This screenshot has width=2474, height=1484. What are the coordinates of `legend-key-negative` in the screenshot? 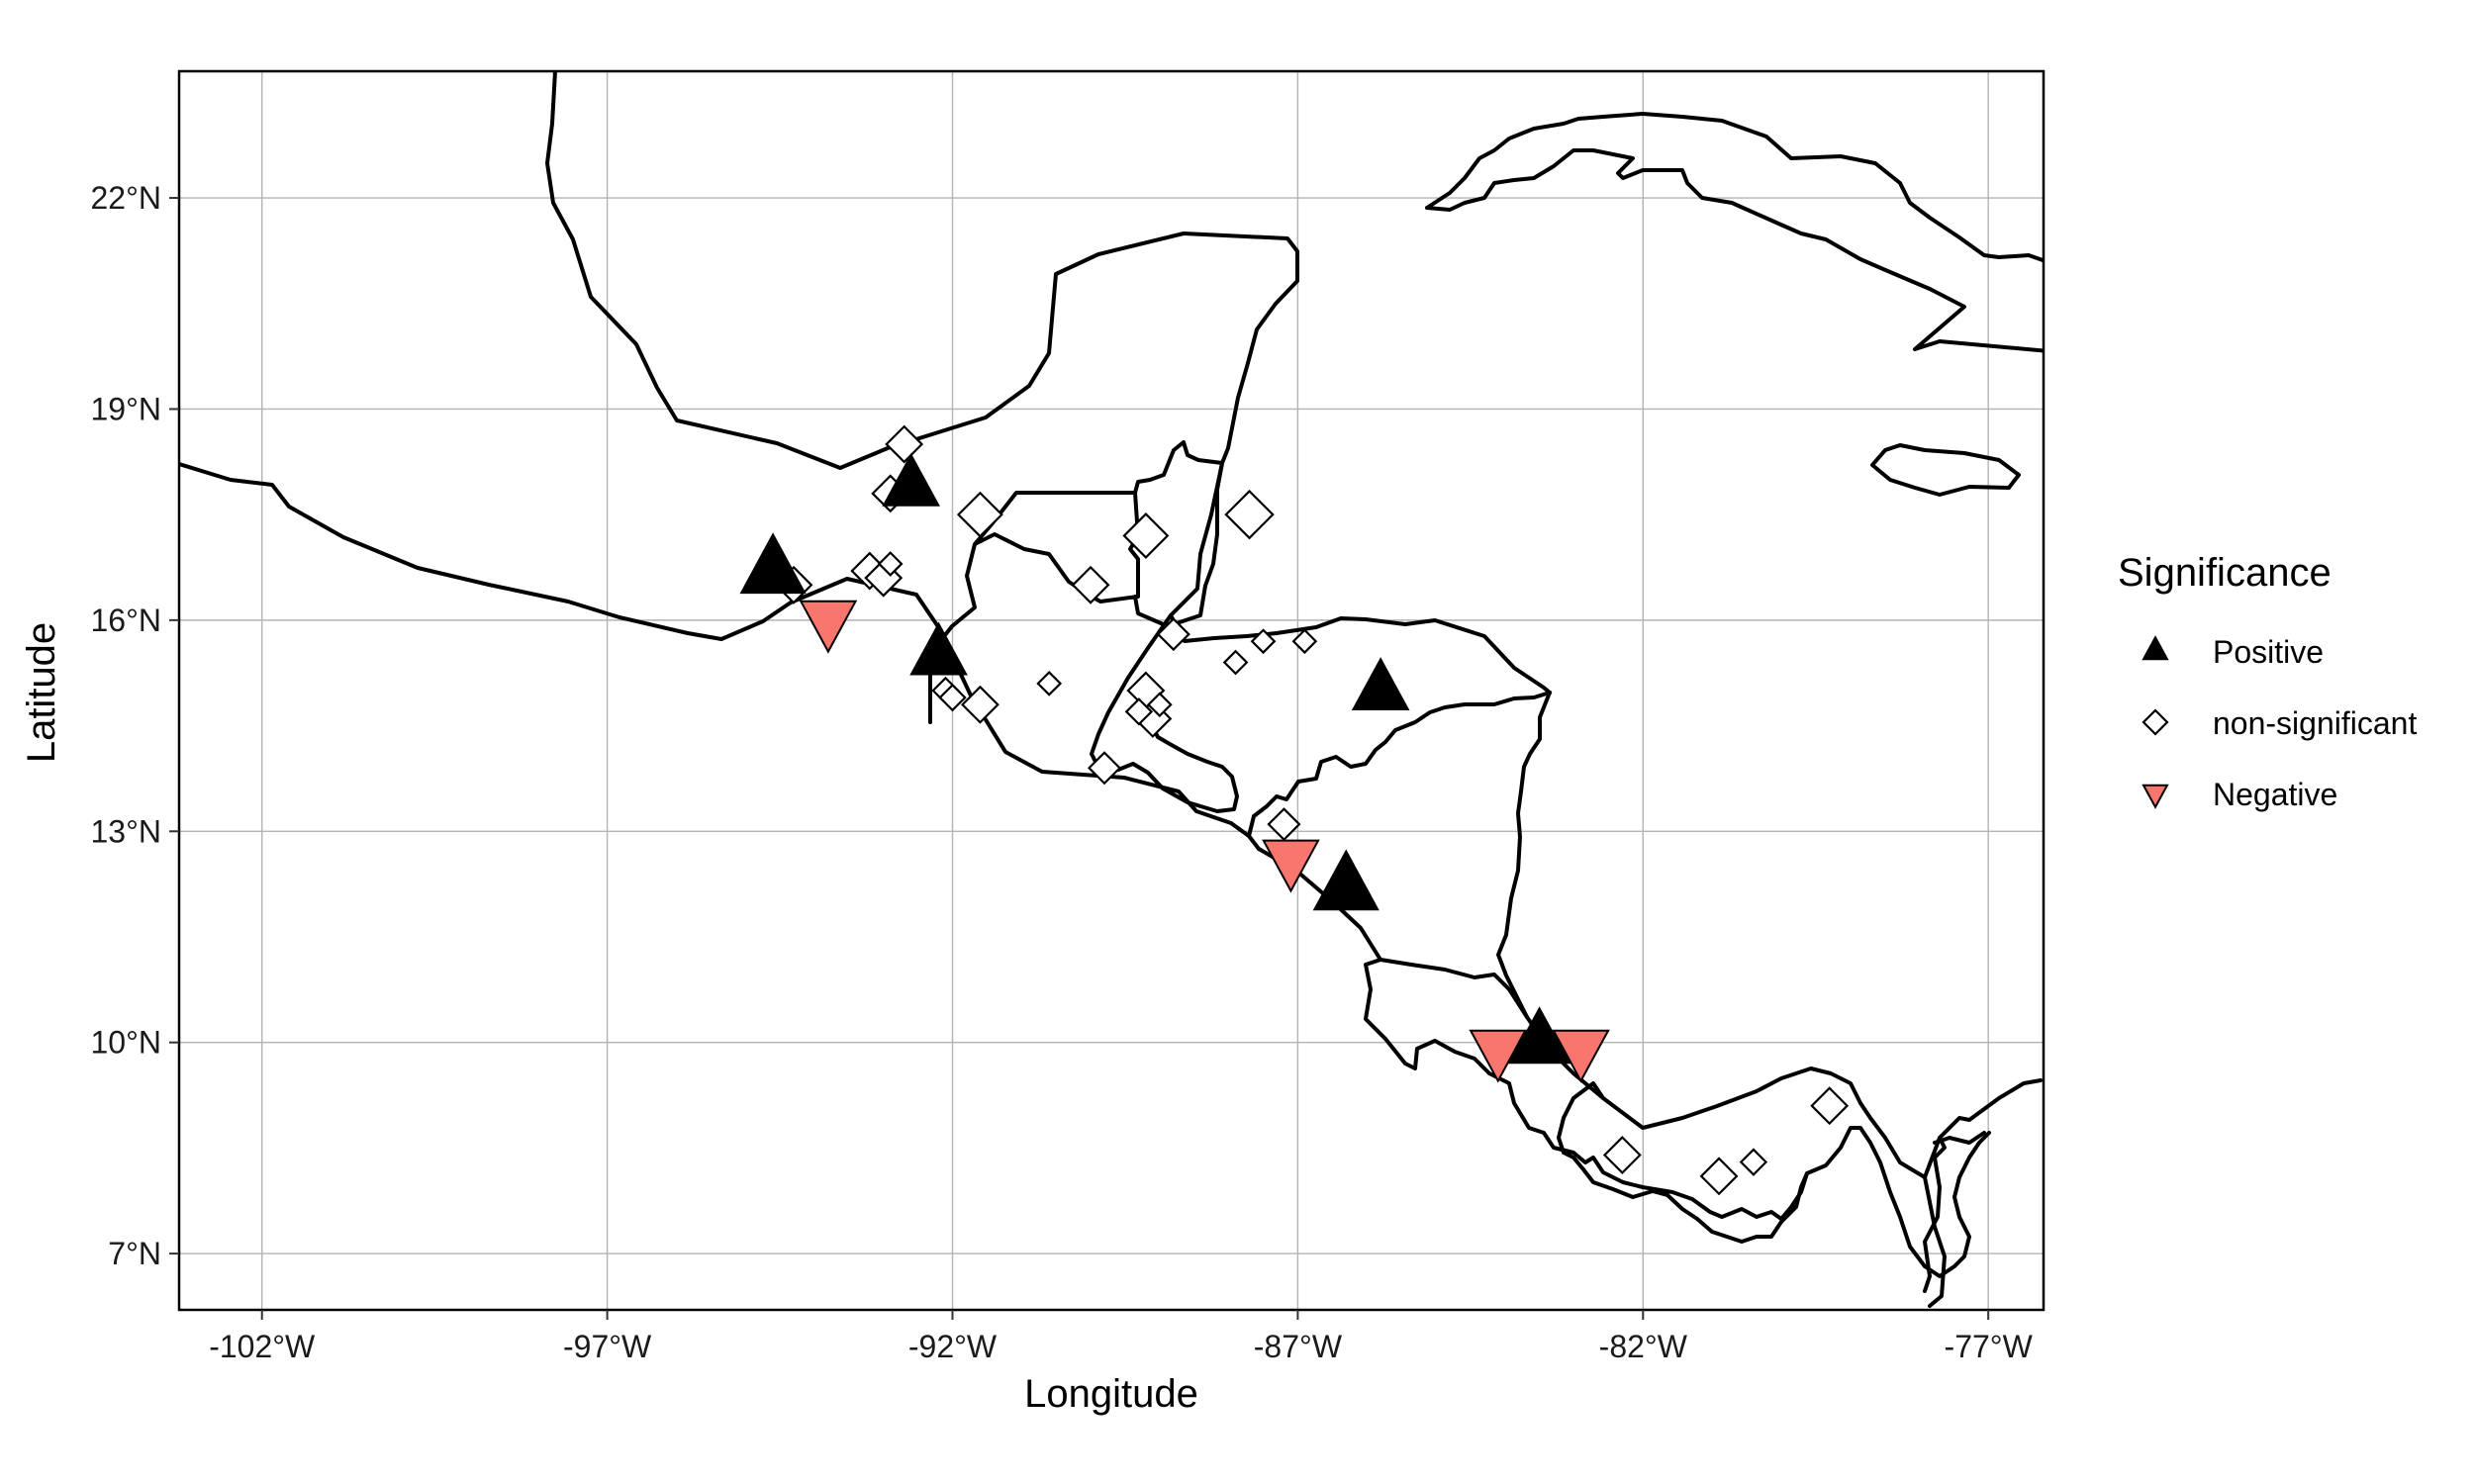 It's located at (2155, 796).